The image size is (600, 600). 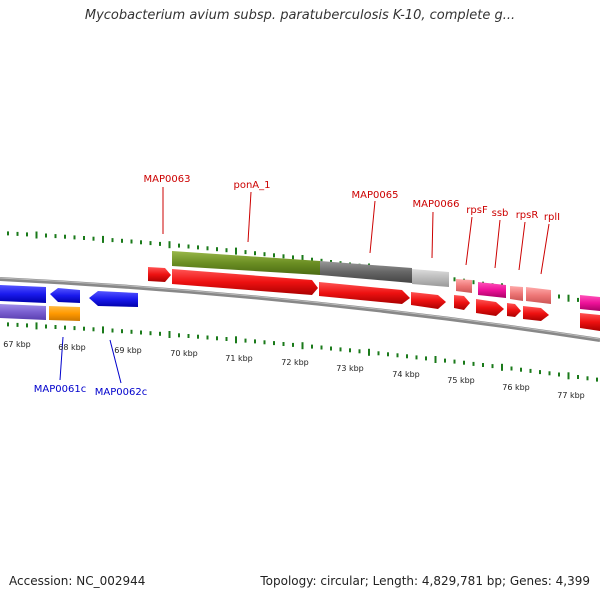 What do you see at coordinates (72, 347) in the screenshot?
I see `scale-label-68: 68 kbp` at bounding box center [72, 347].